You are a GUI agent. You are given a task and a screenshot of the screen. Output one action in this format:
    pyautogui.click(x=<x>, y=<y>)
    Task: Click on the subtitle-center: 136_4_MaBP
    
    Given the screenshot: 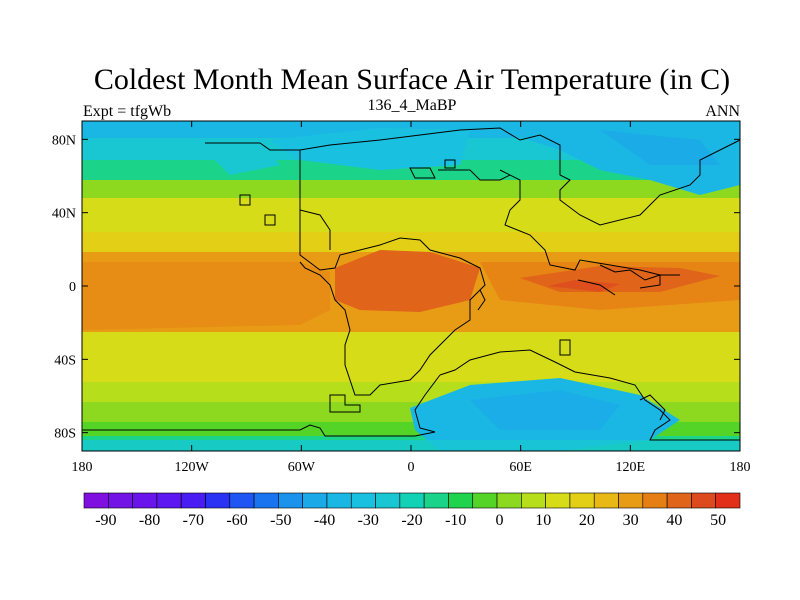 What is the action you would take?
    pyautogui.click(x=412, y=105)
    